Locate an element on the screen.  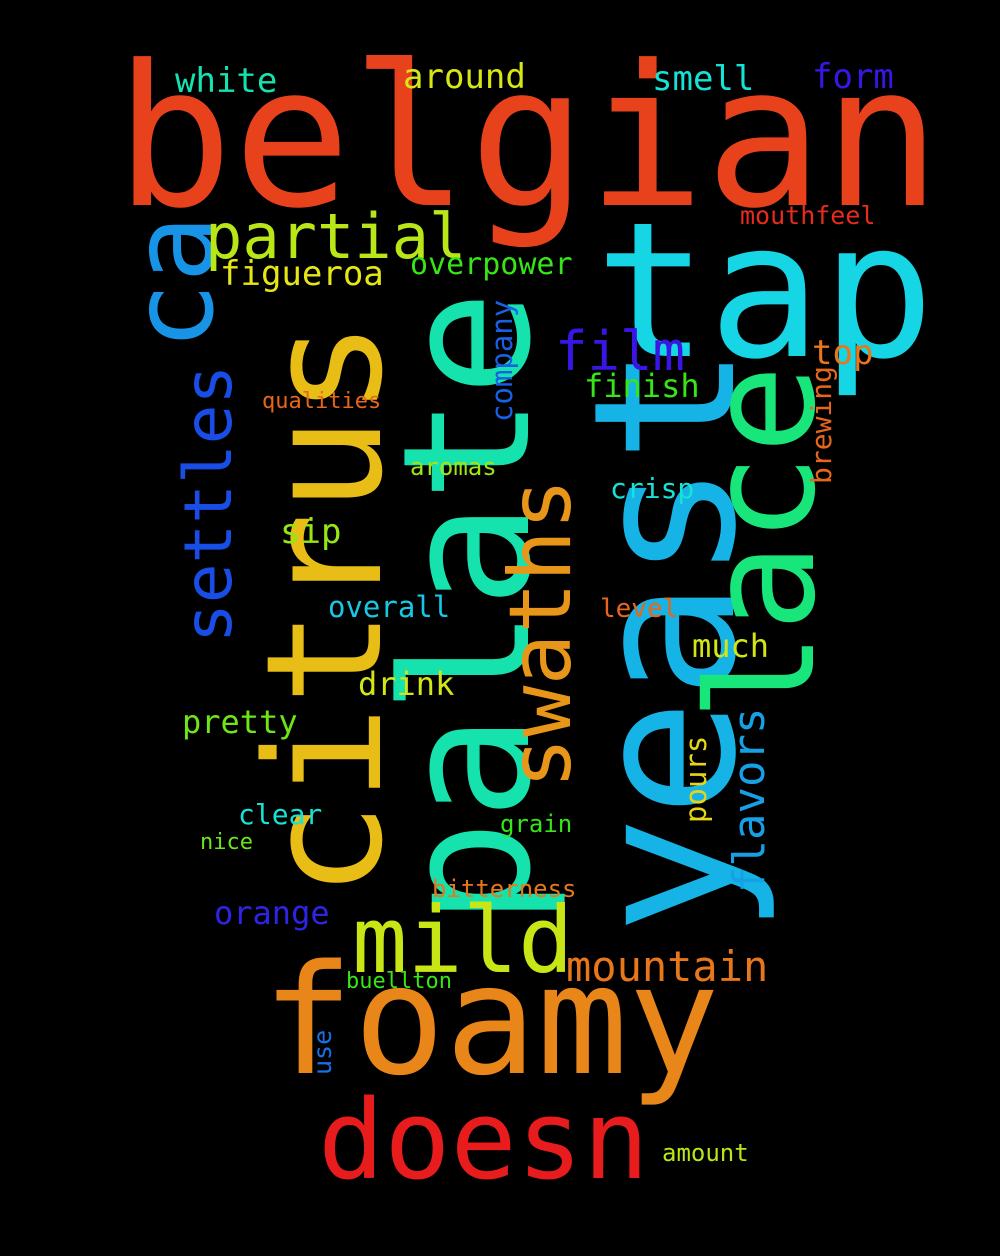
word-foamy: foamy is located at coordinates (491, 1020).